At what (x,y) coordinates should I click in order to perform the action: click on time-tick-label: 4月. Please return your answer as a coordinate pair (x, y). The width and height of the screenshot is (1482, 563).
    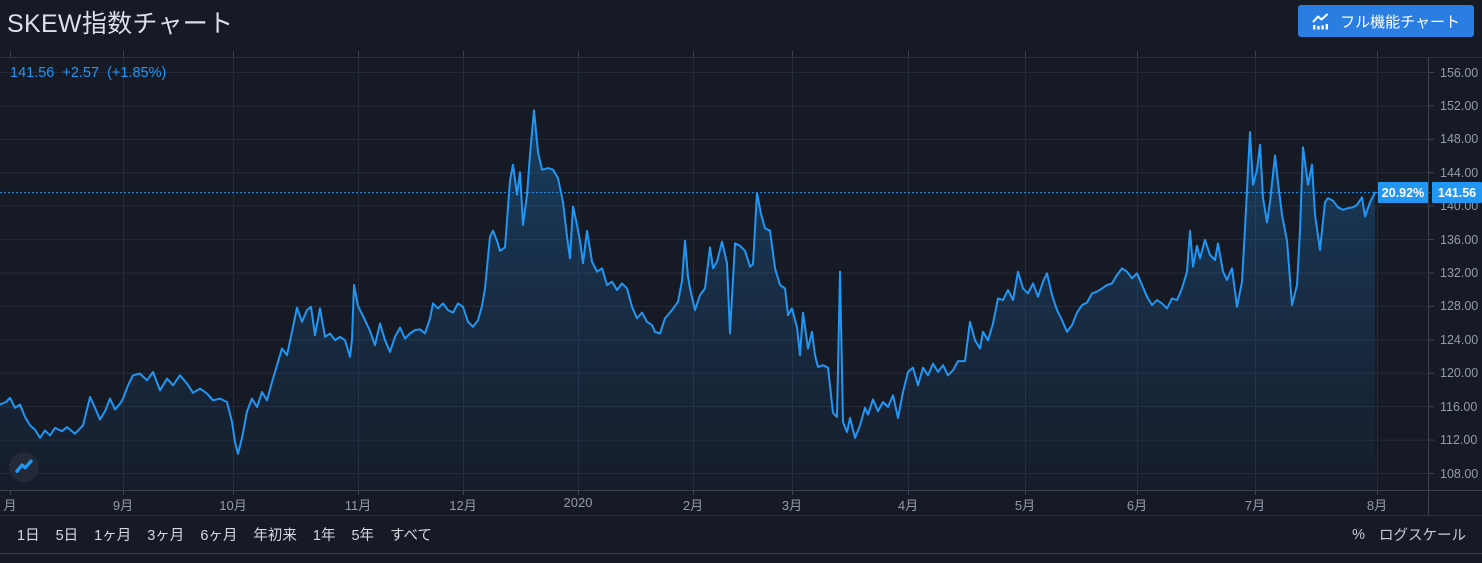
    Looking at the image, I should click on (908, 505).